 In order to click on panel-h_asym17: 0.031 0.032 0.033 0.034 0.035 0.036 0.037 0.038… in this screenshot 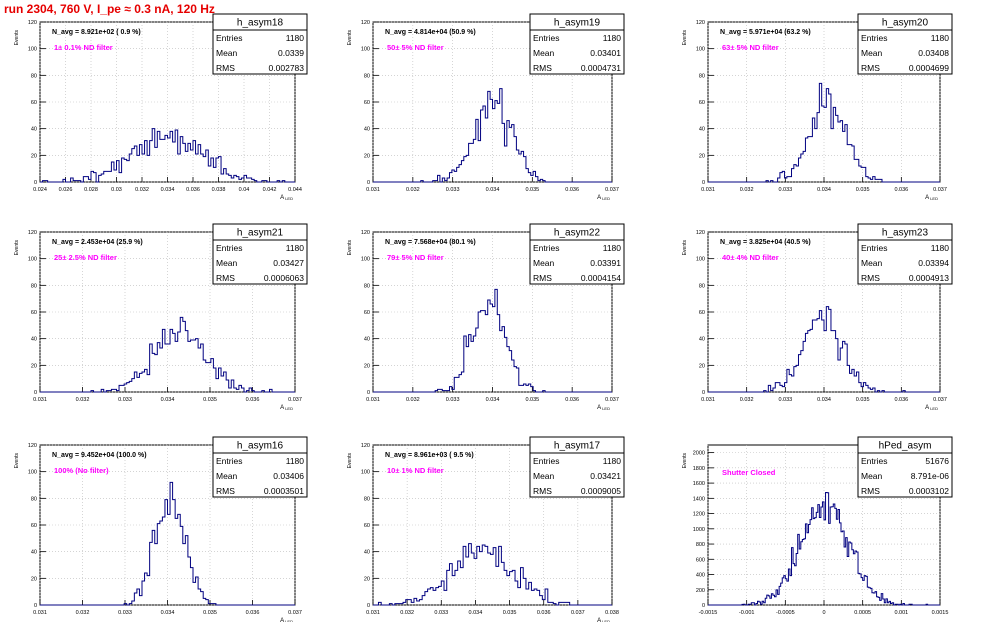, I will do `click(486, 529)`.